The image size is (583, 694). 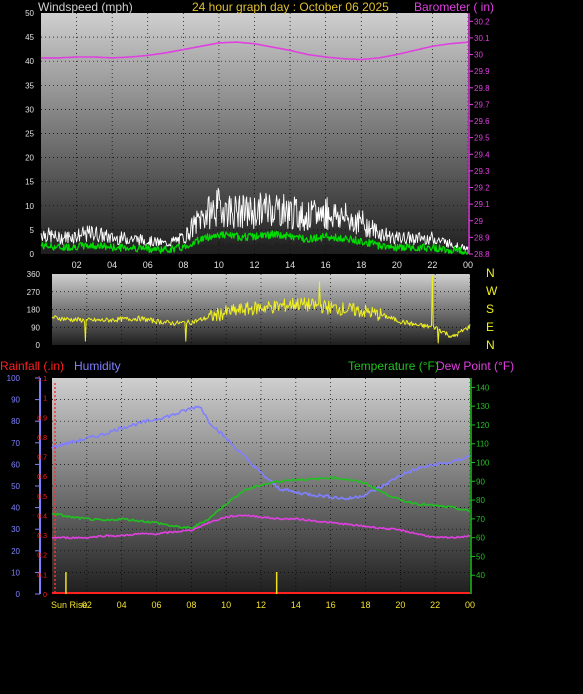 What do you see at coordinates (397, 265) in the screenshot?
I see `wind-xtick-tick-20: 20` at bounding box center [397, 265].